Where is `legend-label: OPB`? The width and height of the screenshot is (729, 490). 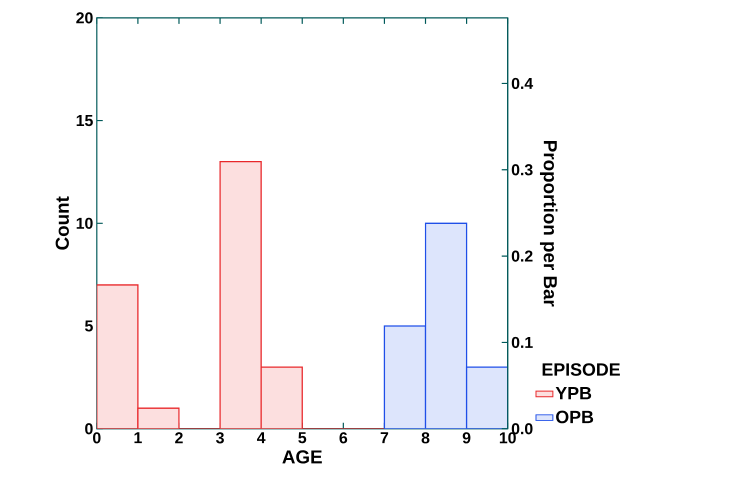 legend-label: OPB is located at coordinates (575, 417).